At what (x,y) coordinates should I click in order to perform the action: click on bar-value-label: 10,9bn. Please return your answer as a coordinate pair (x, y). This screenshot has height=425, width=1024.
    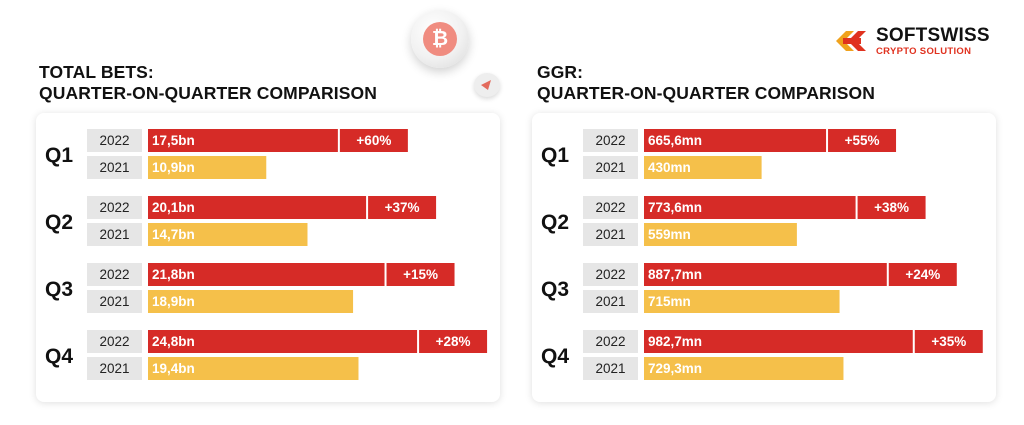
    Looking at the image, I should click on (173, 167).